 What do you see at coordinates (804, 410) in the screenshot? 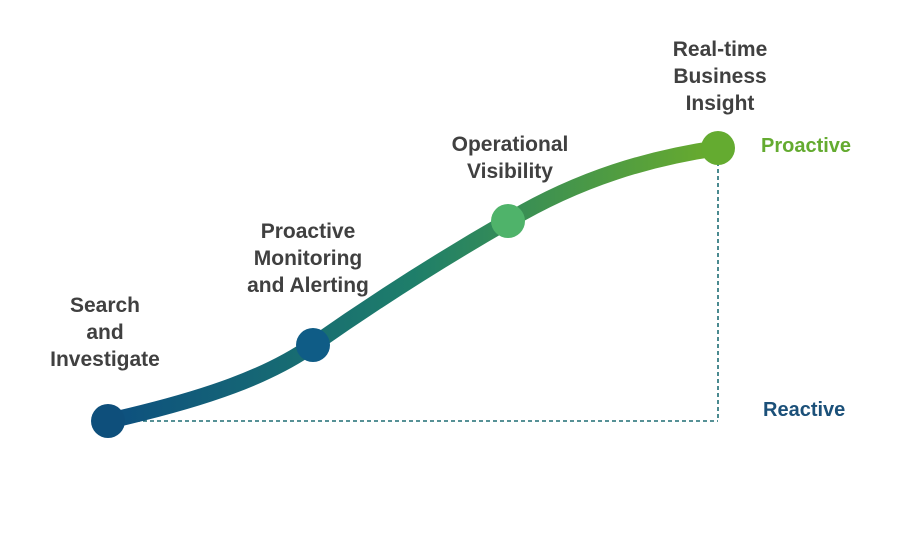
I see `reactive-level-label: Reactive` at bounding box center [804, 410].